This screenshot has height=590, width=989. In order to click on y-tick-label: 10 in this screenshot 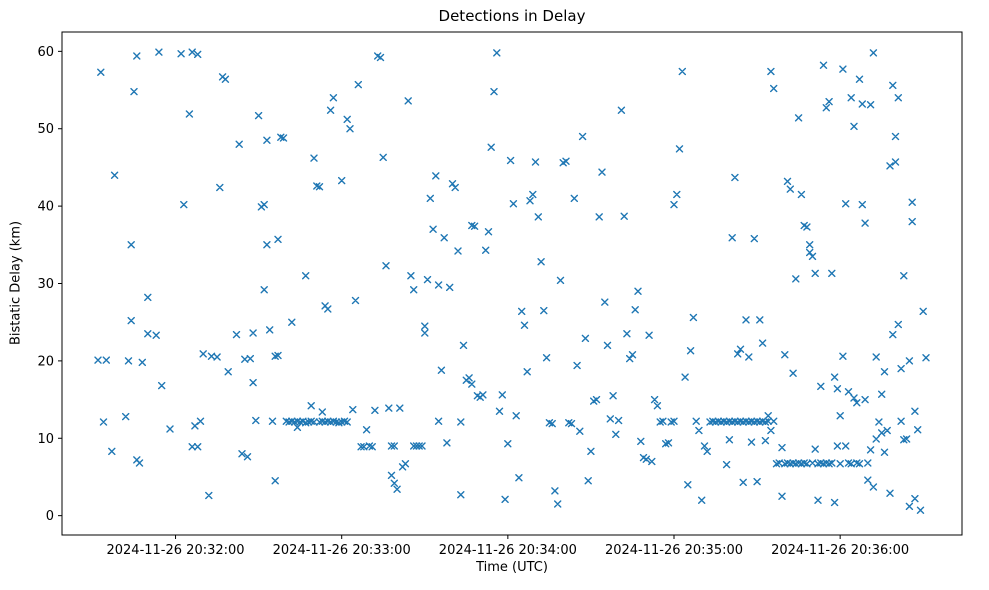, I will do `click(45, 439)`.